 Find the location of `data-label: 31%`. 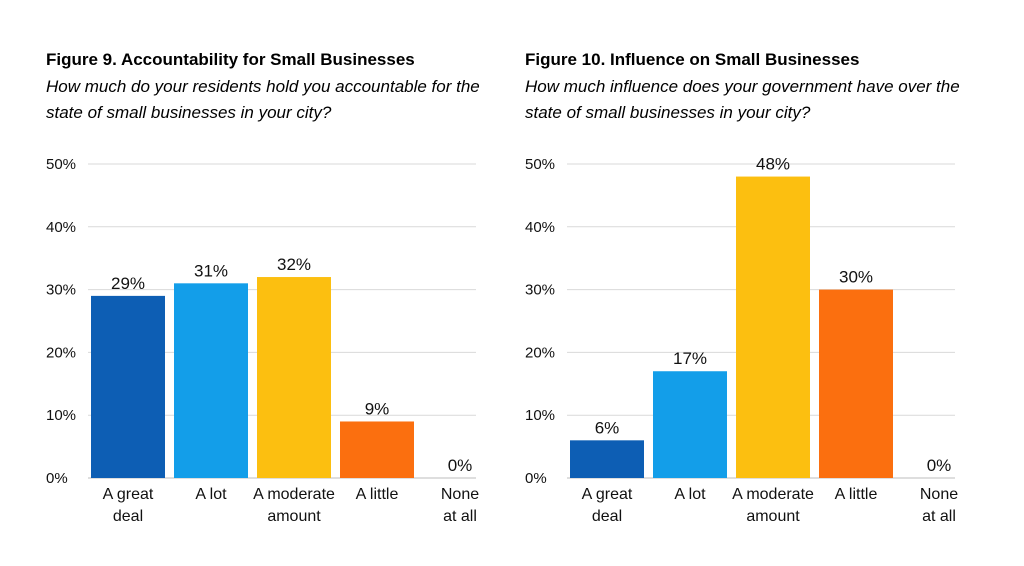

data-label: 31% is located at coordinates (211, 270).